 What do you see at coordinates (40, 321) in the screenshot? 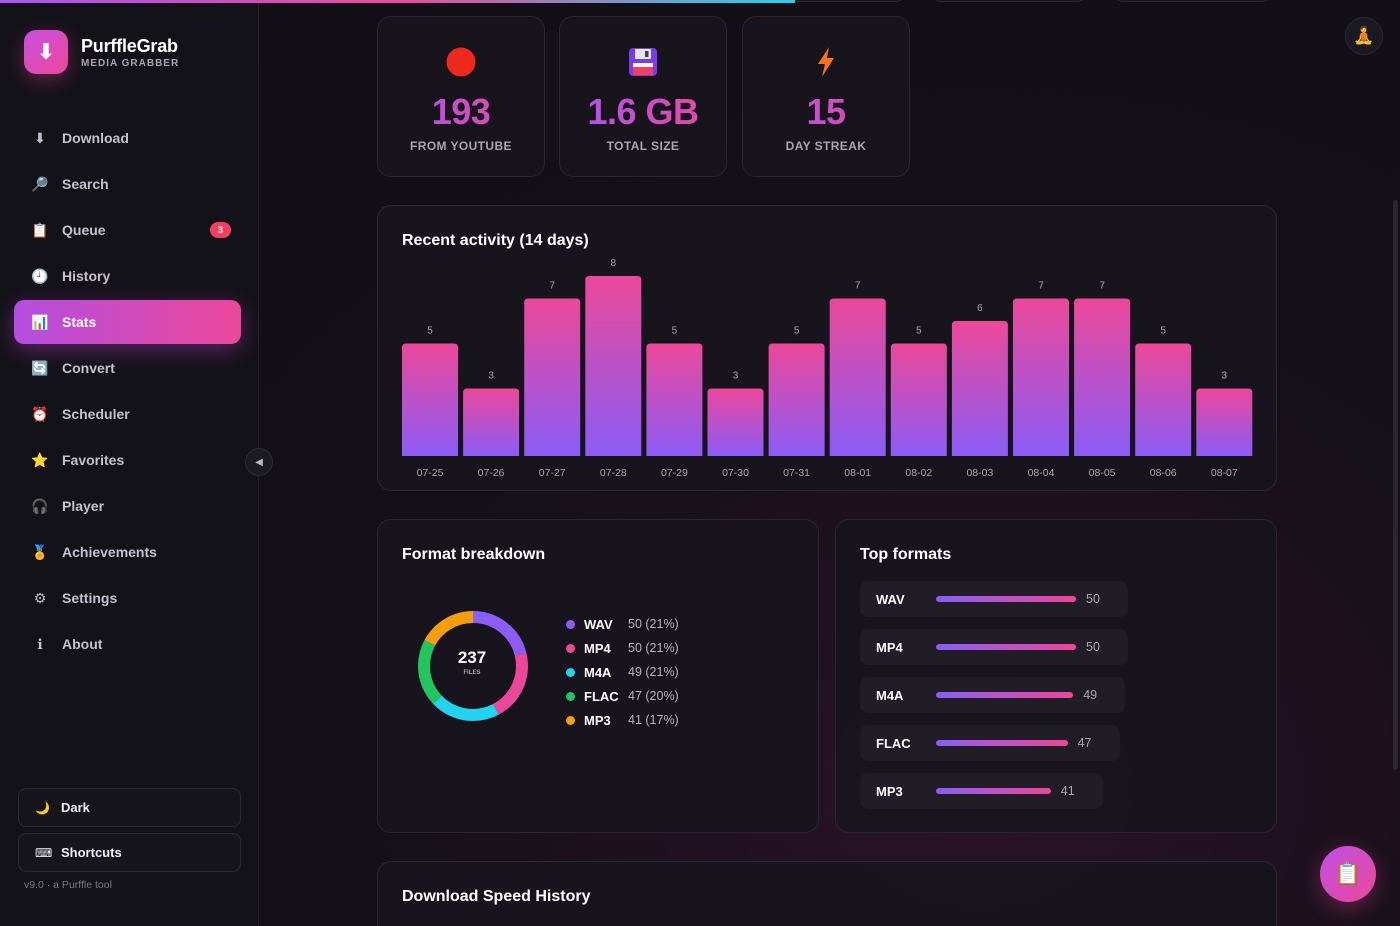
I see `bar-chart-icon: 📊` at bounding box center [40, 321].